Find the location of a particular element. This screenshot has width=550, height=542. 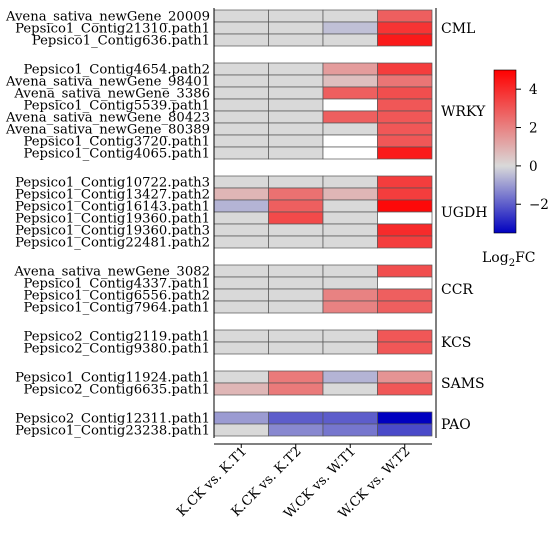

group-label: PAO is located at coordinates (456, 425).